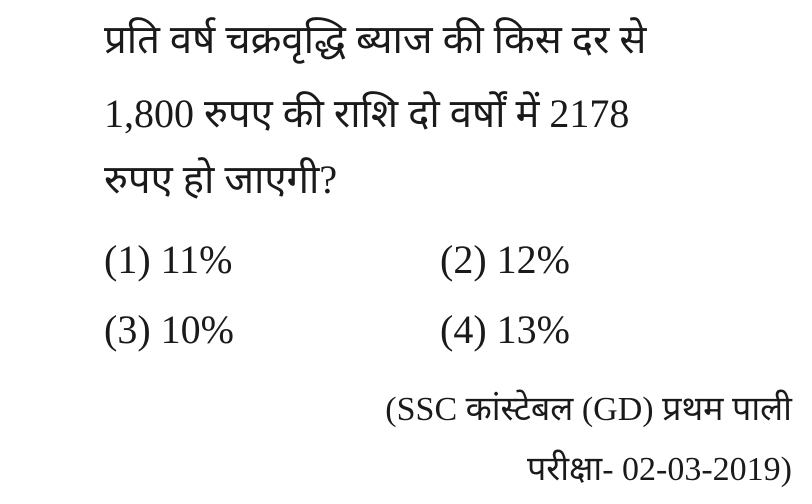 This screenshot has width=812, height=504. I want to click on source-line-1: (SSC कांस्टेबल (GD) प्रथम पाली, so click(588, 409).